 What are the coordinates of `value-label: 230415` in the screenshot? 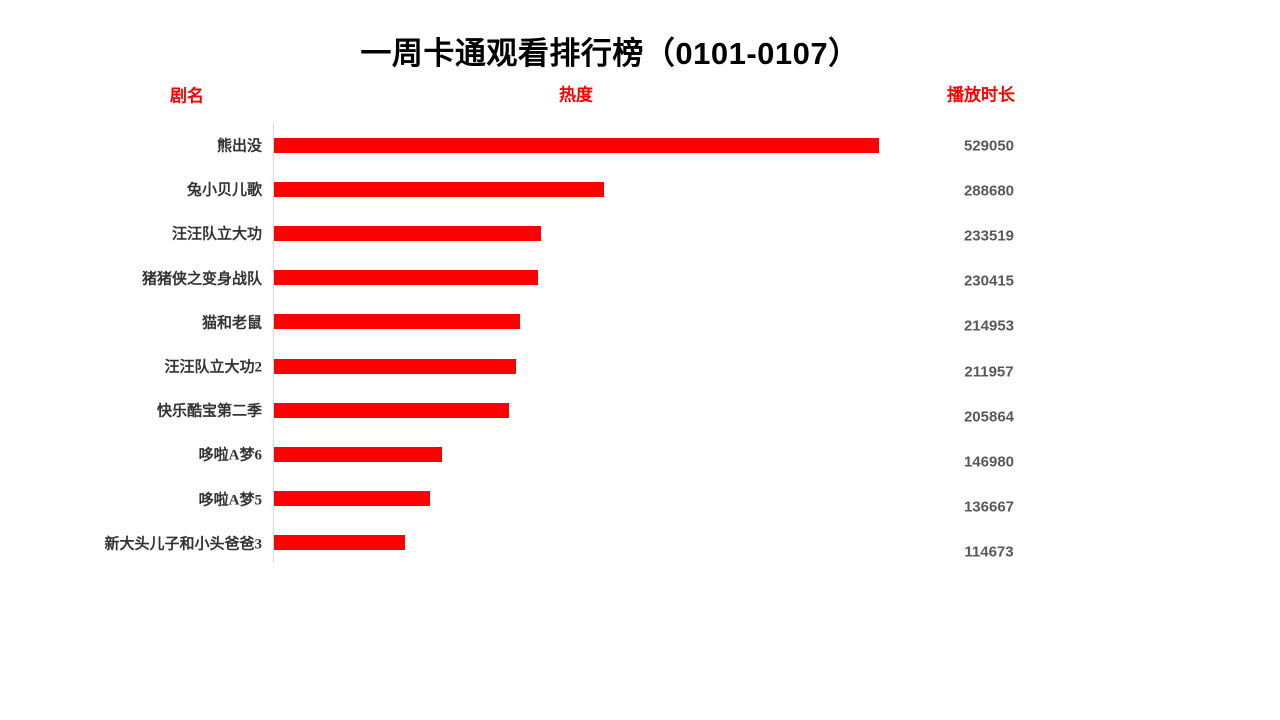 It's located at (989, 281).